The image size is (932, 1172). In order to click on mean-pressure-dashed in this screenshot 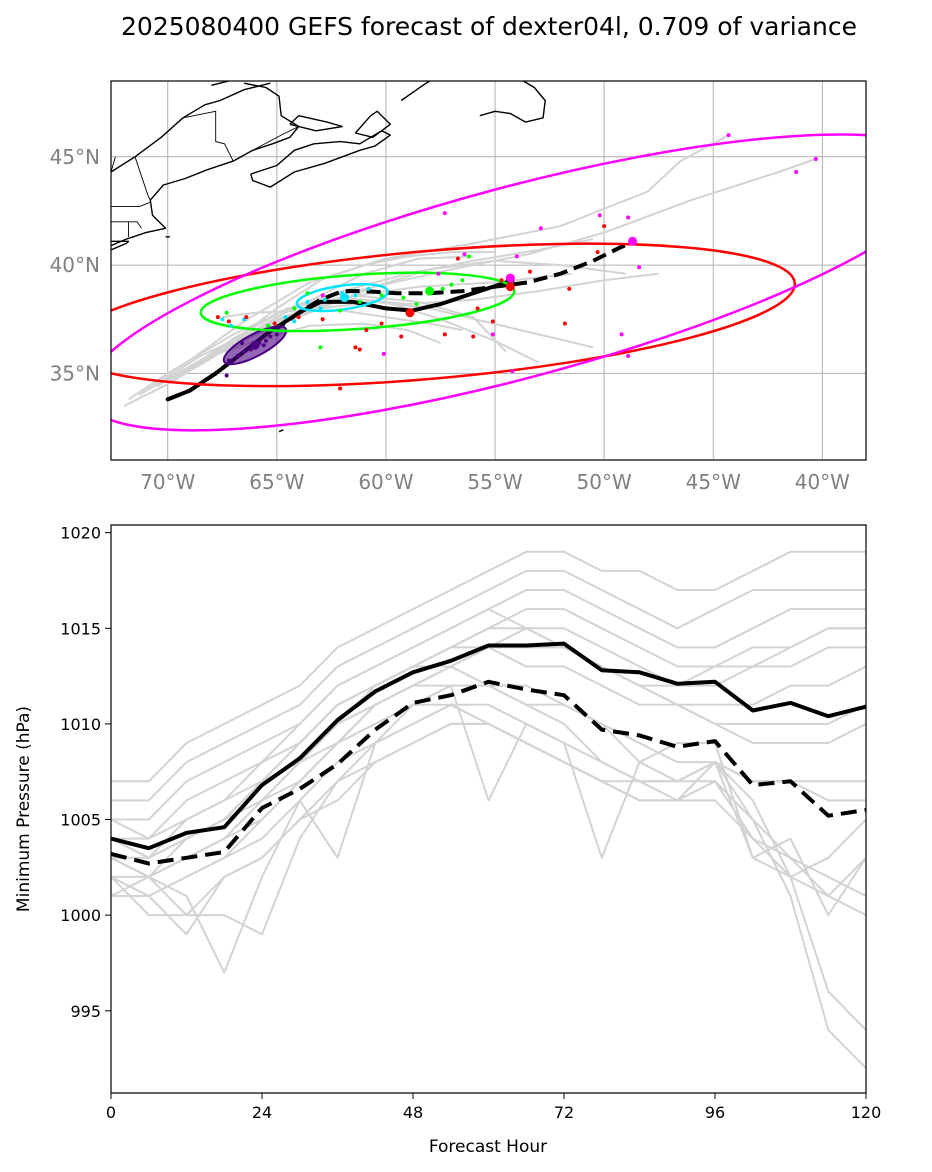, I will do `click(488, 772)`.